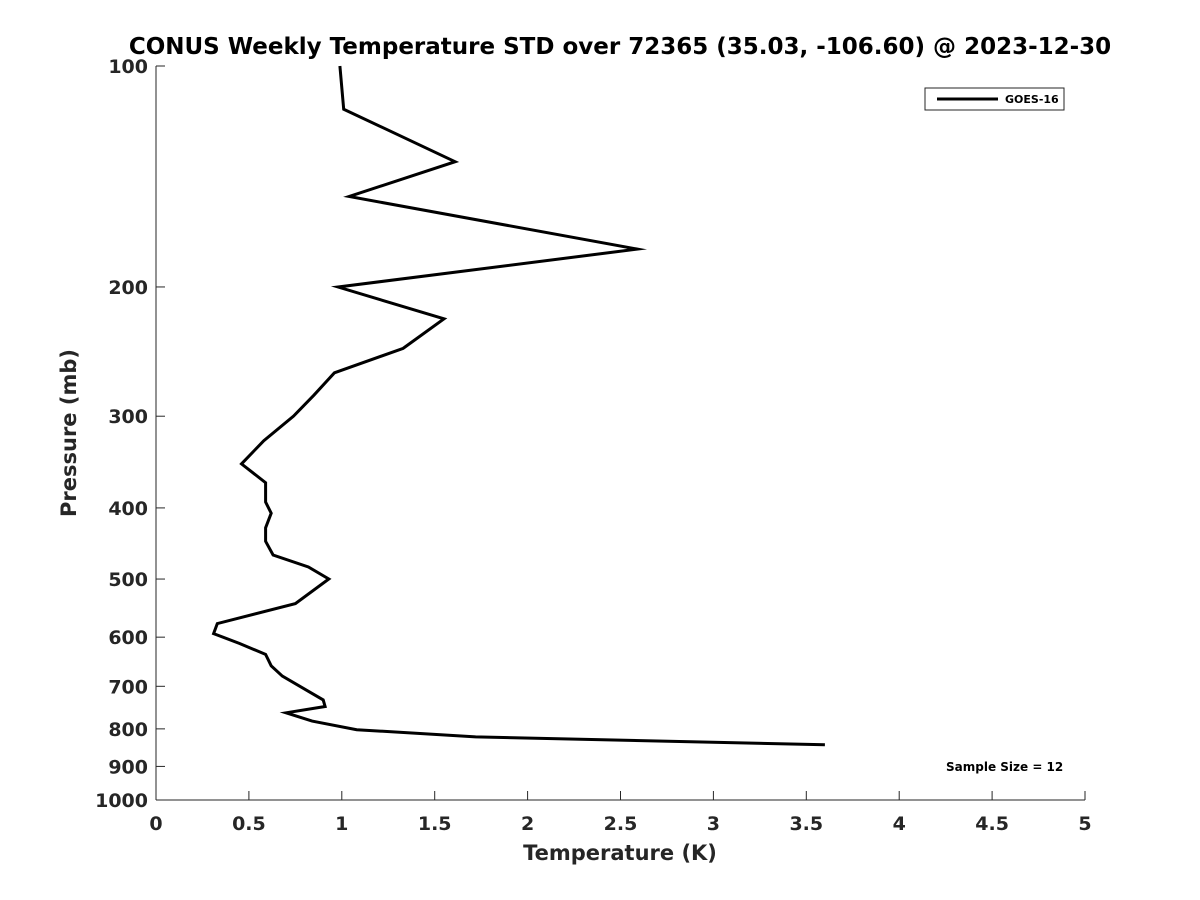  What do you see at coordinates (994, 99) in the screenshot?
I see `legend: GOES-16` at bounding box center [994, 99].